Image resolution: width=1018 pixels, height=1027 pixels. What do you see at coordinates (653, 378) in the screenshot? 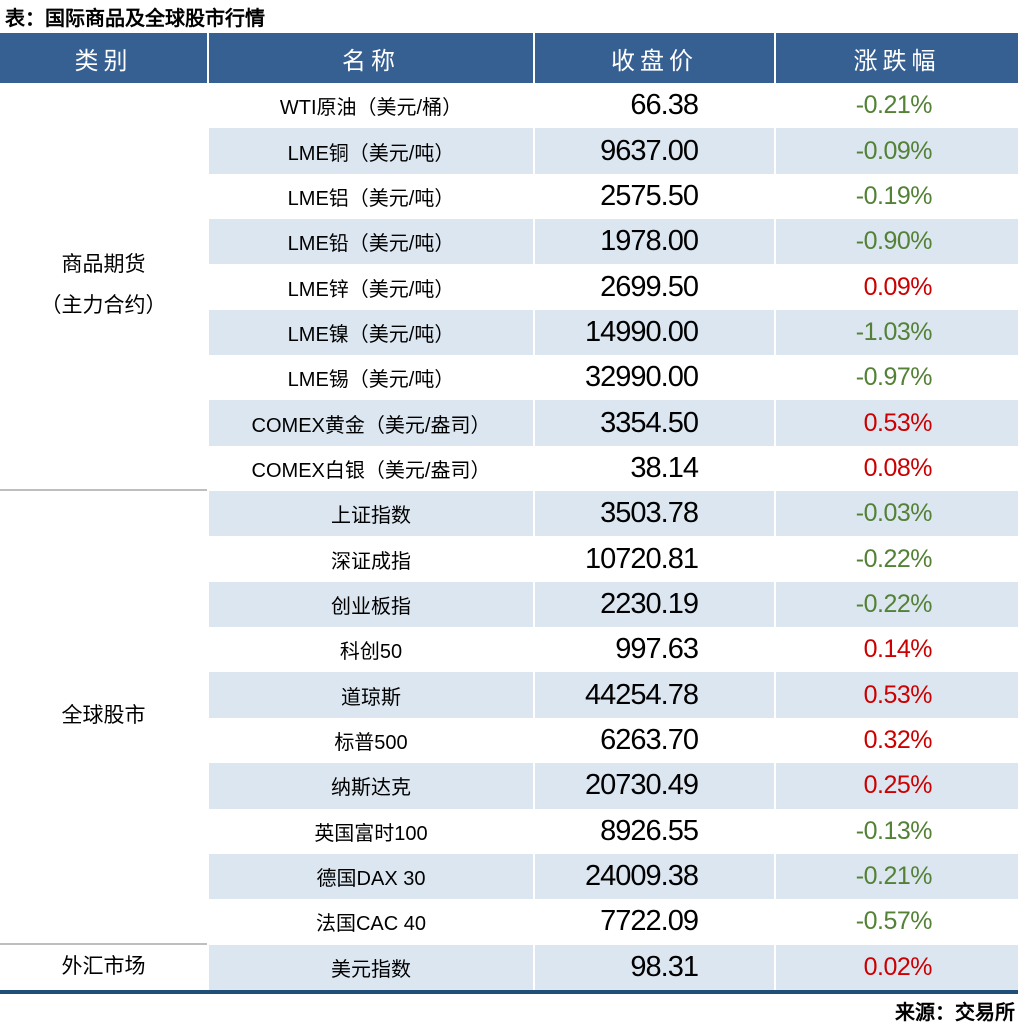
I see `close-price-cell: 32990.00` at bounding box center [653, 378].